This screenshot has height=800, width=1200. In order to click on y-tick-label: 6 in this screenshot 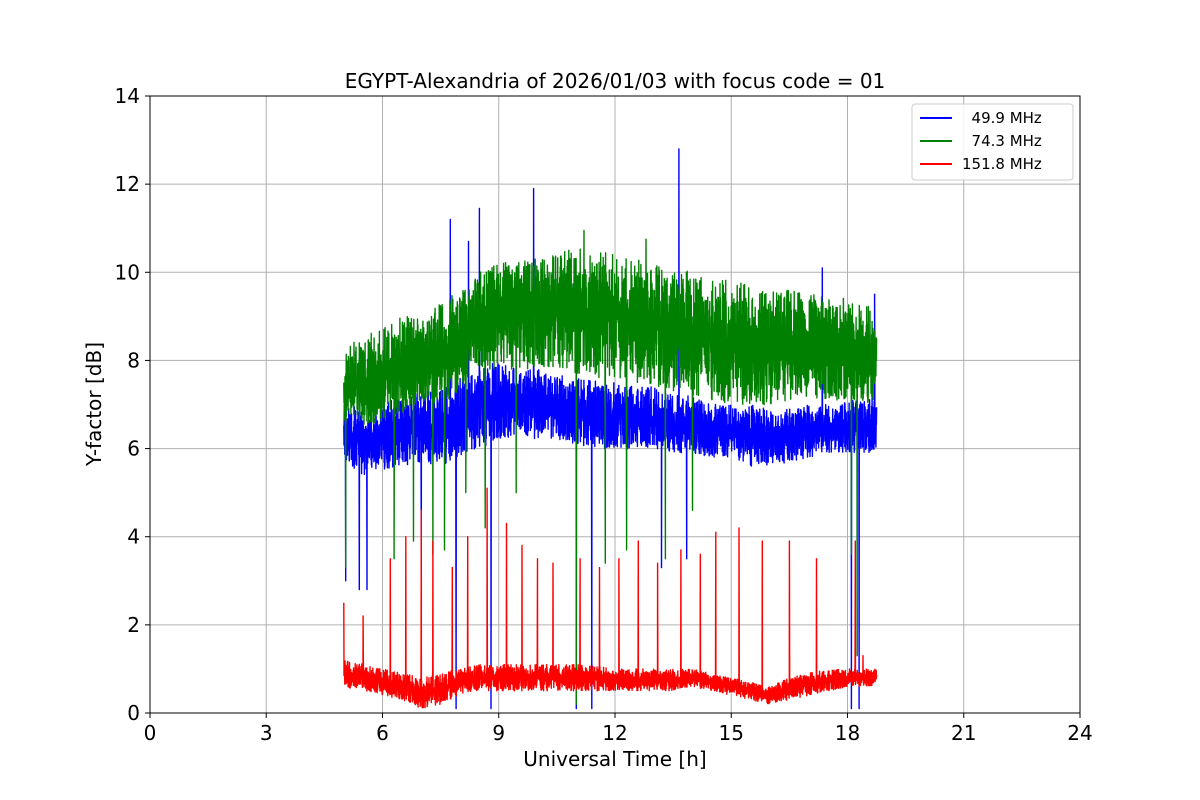, I will do `click(133, 449)`.